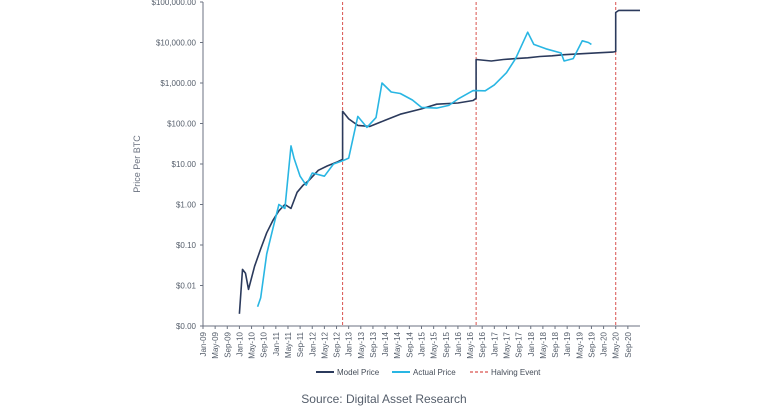  What do you see at coordinates (358, 372) in the screenshot?
I see `legend-label-model-price: Model Price` at bounding box center [358, 372].